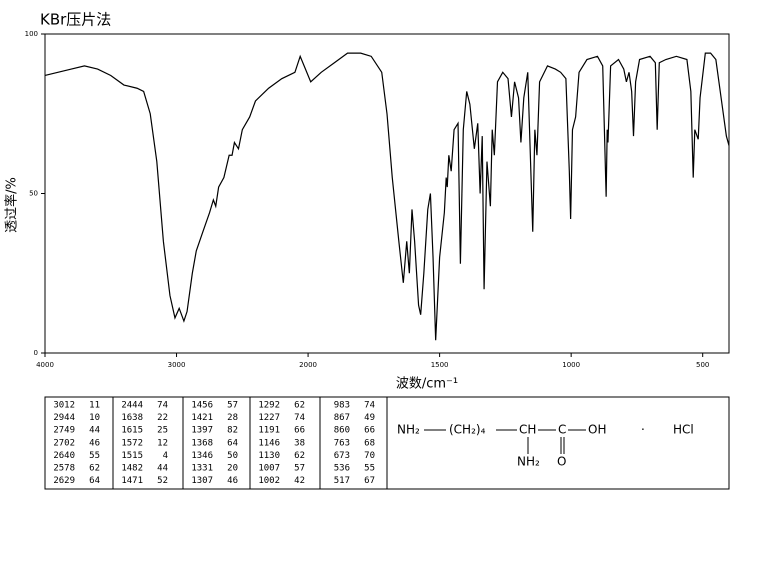 Image resolution: width=765 pixels, height=567 pixels. I want to click on wavenumber-cell: 867, so click(342, 418).